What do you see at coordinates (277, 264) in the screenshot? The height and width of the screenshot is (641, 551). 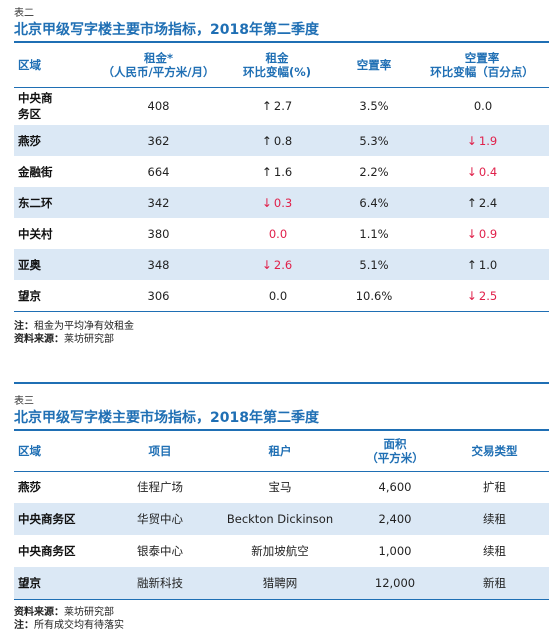 I see `cell-rent-change: ↓ 2.6` at bounding box center [277, 264].